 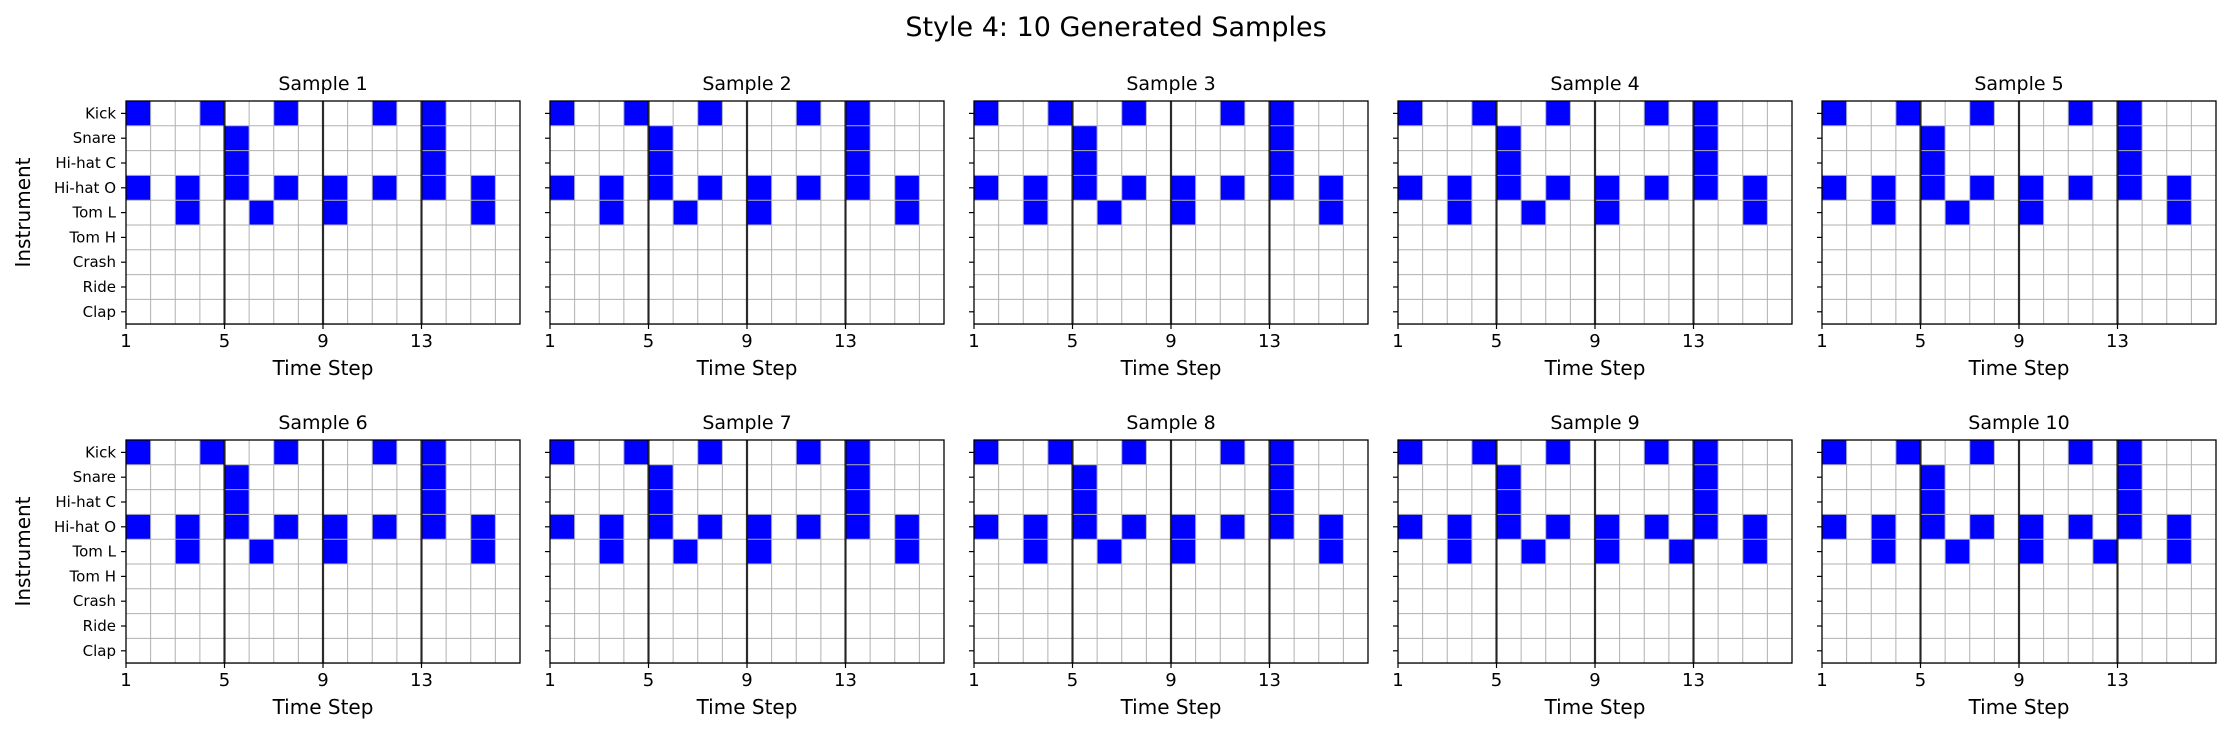 What do you see at coordinates (100, 452) in the screenshot?
I see `instrument-label: Kick` at bounding box center [100, 452].